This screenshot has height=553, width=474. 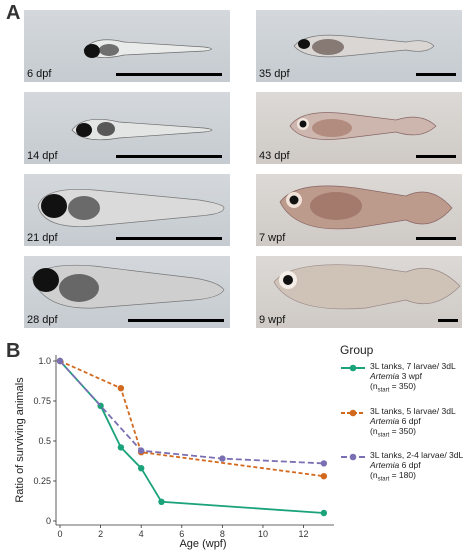 What do you see at coordinates (42, 238) in the screenshot?
I see `photo-age-label: 21 dpf` at bounding box center [42, 238].